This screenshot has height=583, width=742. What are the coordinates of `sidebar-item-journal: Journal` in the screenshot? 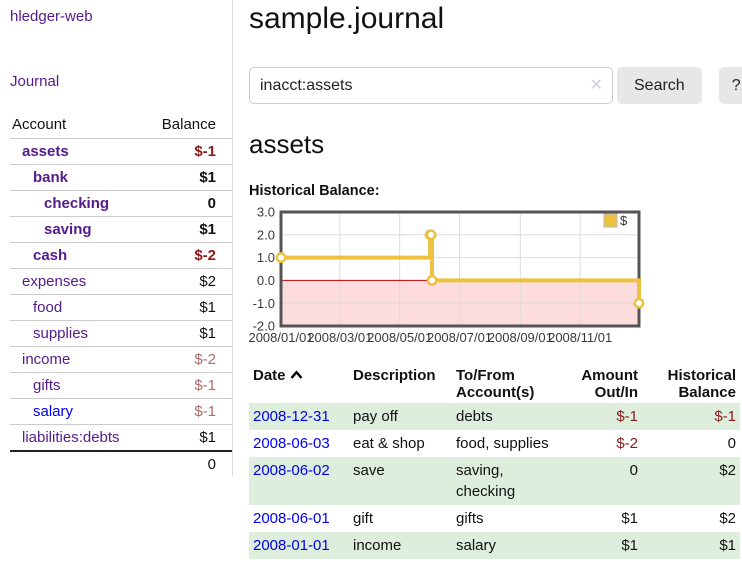 It's located at (35, 81).